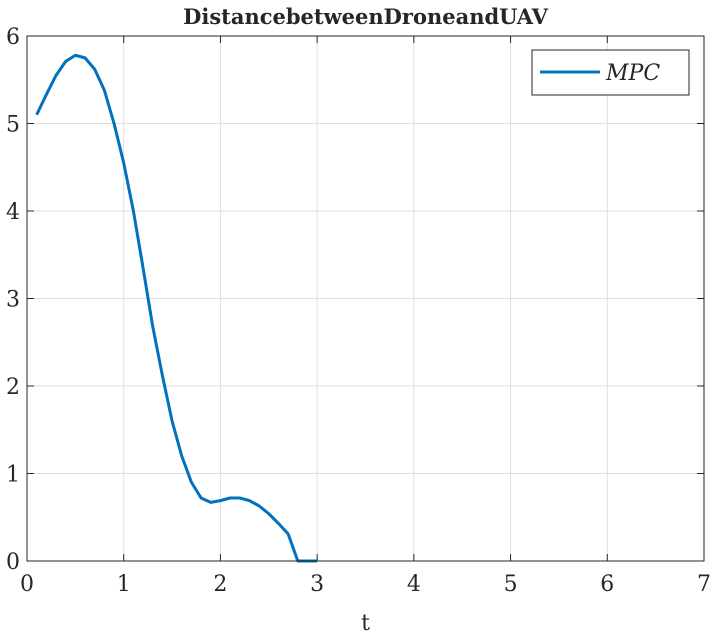 The height and width of the screenshot is (641, 715). I want to click on x-tick-label: 3, so click(317, 584).